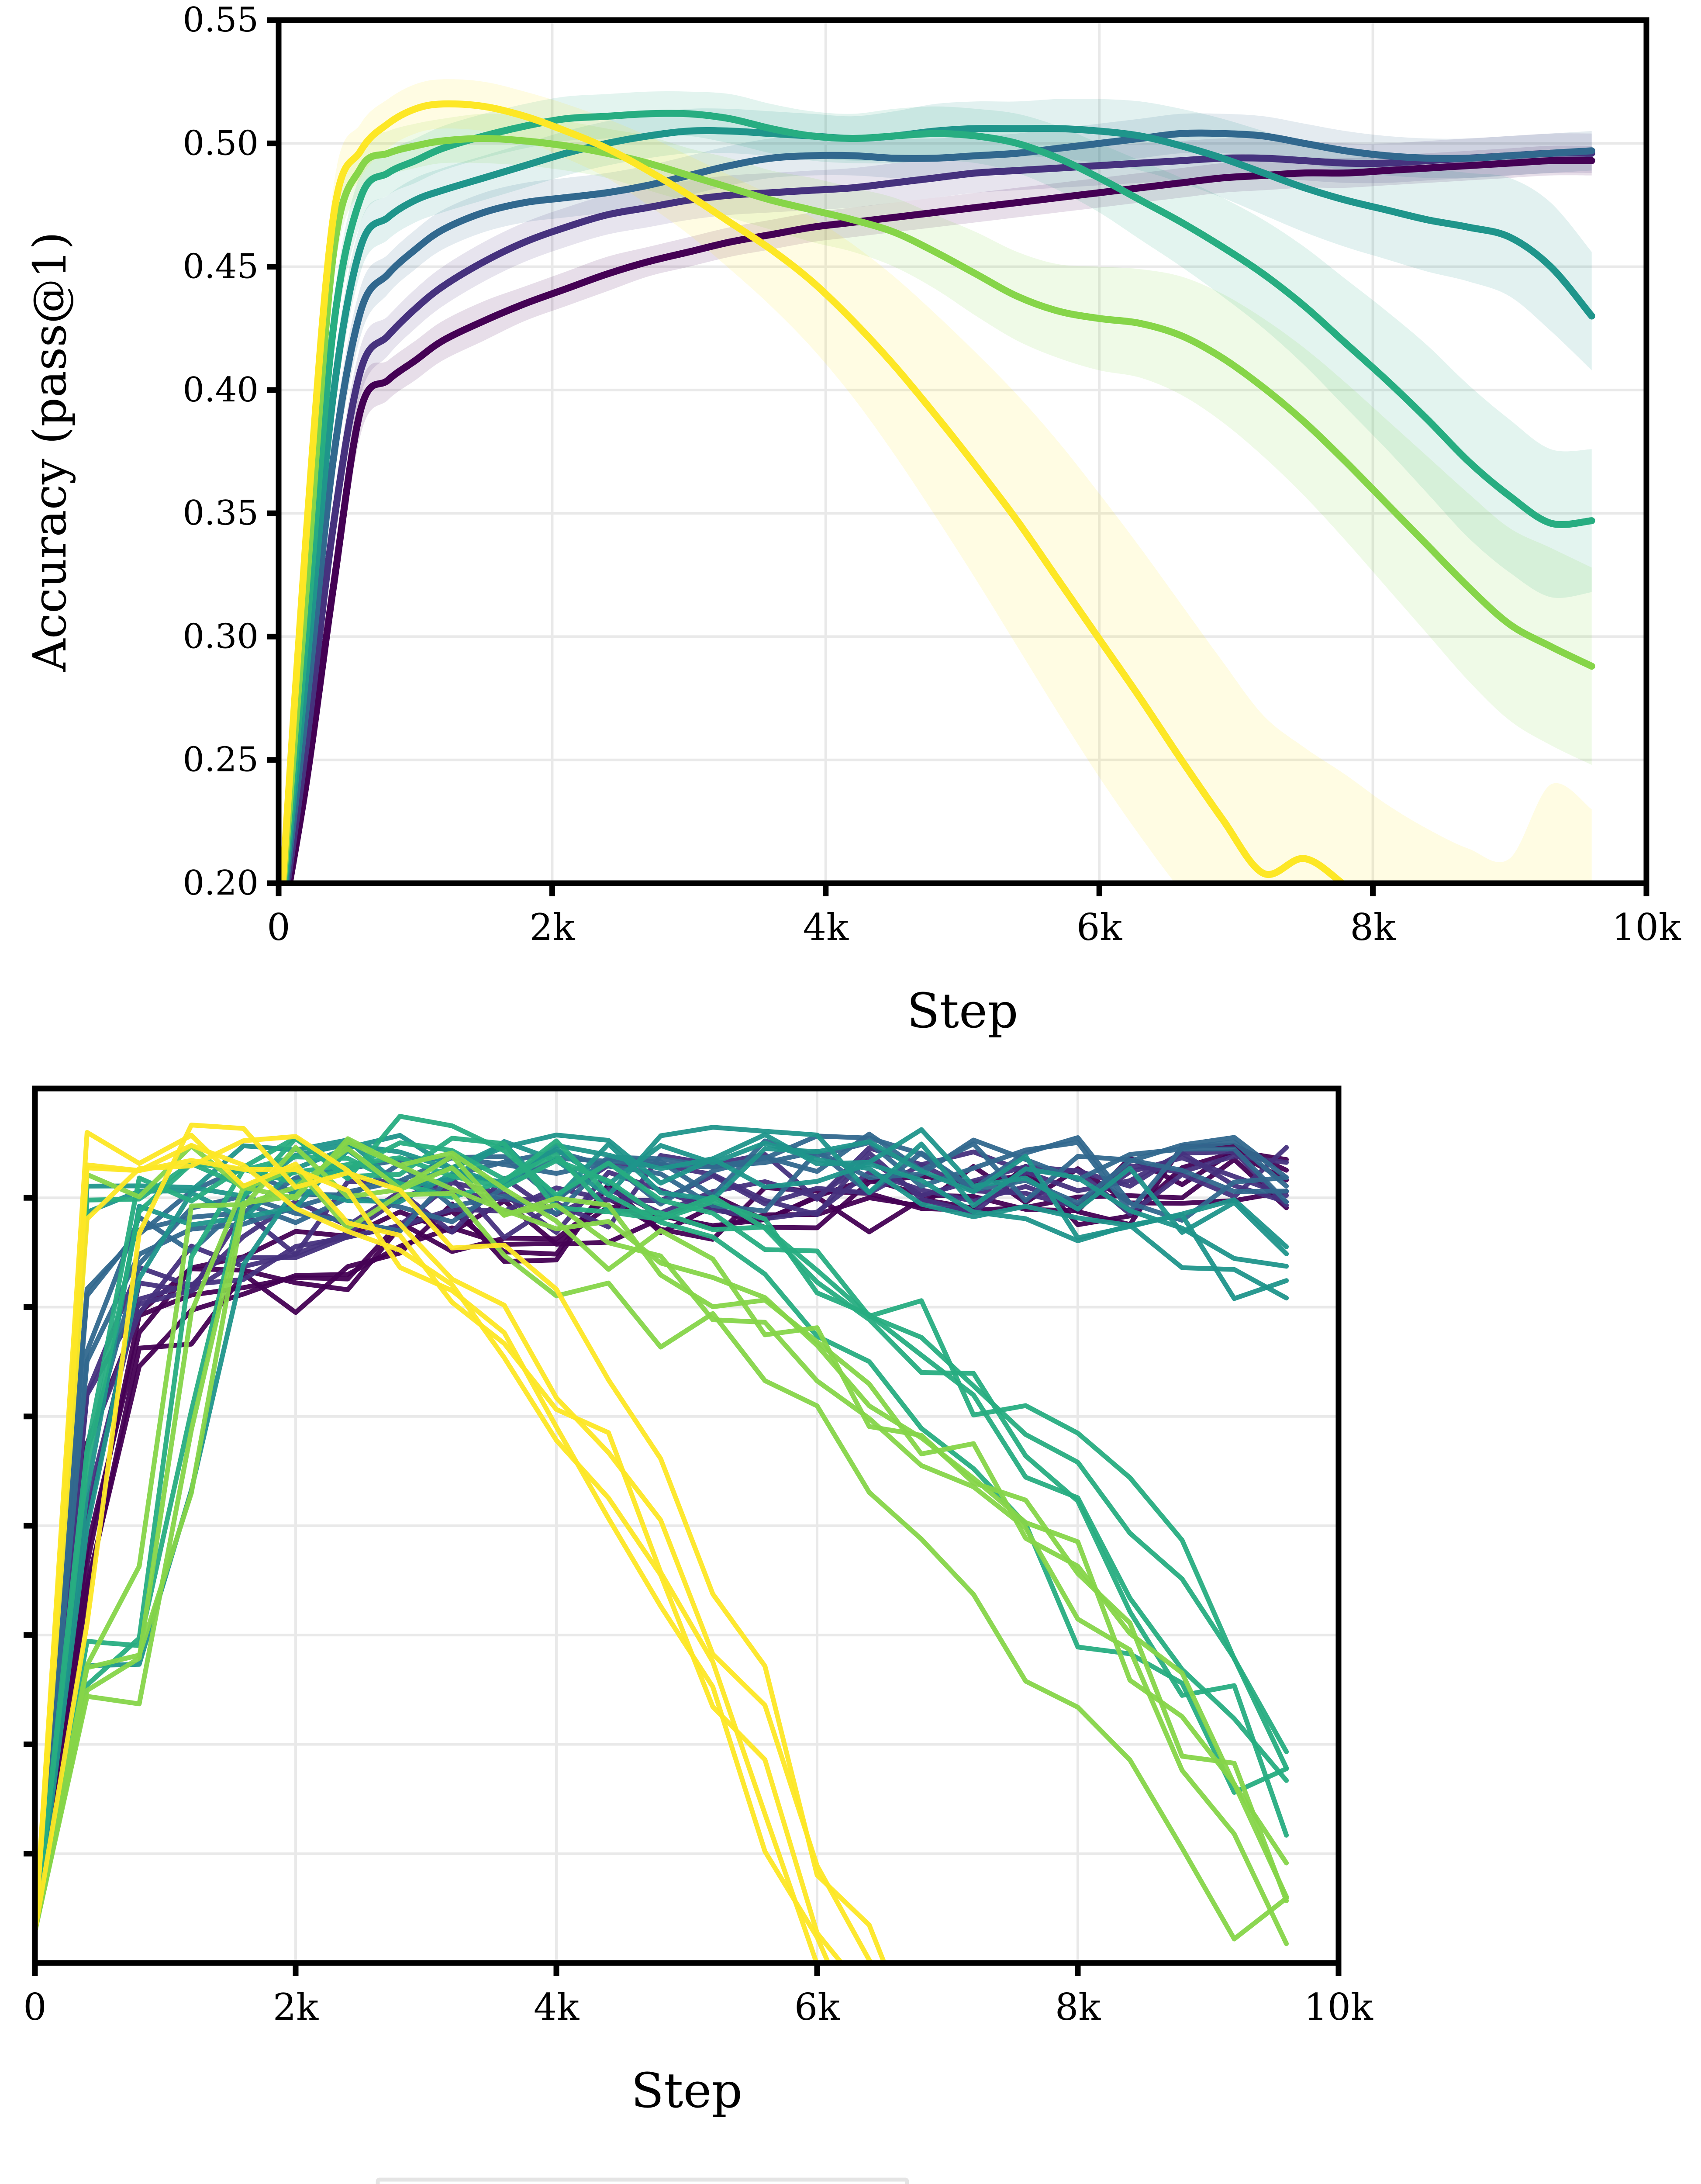 Image resolution: width=1701 pixels, height=2184 pixels. I want to click on top-xlabel: Step, so click(962, 1011).